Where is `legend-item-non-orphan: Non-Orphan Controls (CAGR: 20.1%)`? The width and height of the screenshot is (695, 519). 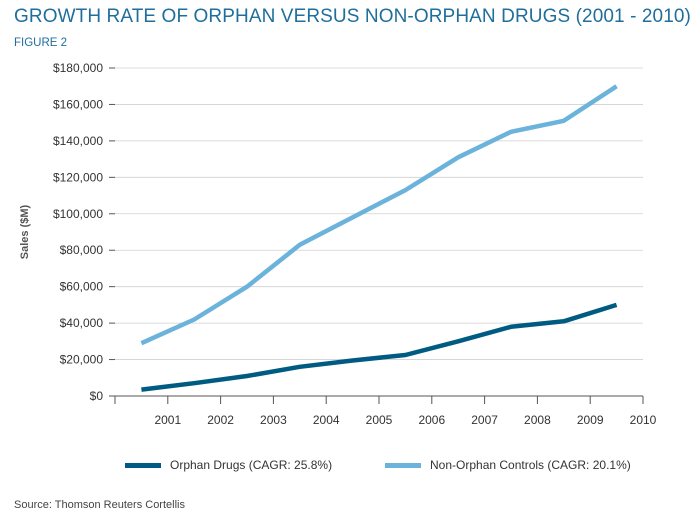 legend-item-non-orphan: Non-Orphan Controls (CAGR: 20.1%) is located at coordinates (508, 465).